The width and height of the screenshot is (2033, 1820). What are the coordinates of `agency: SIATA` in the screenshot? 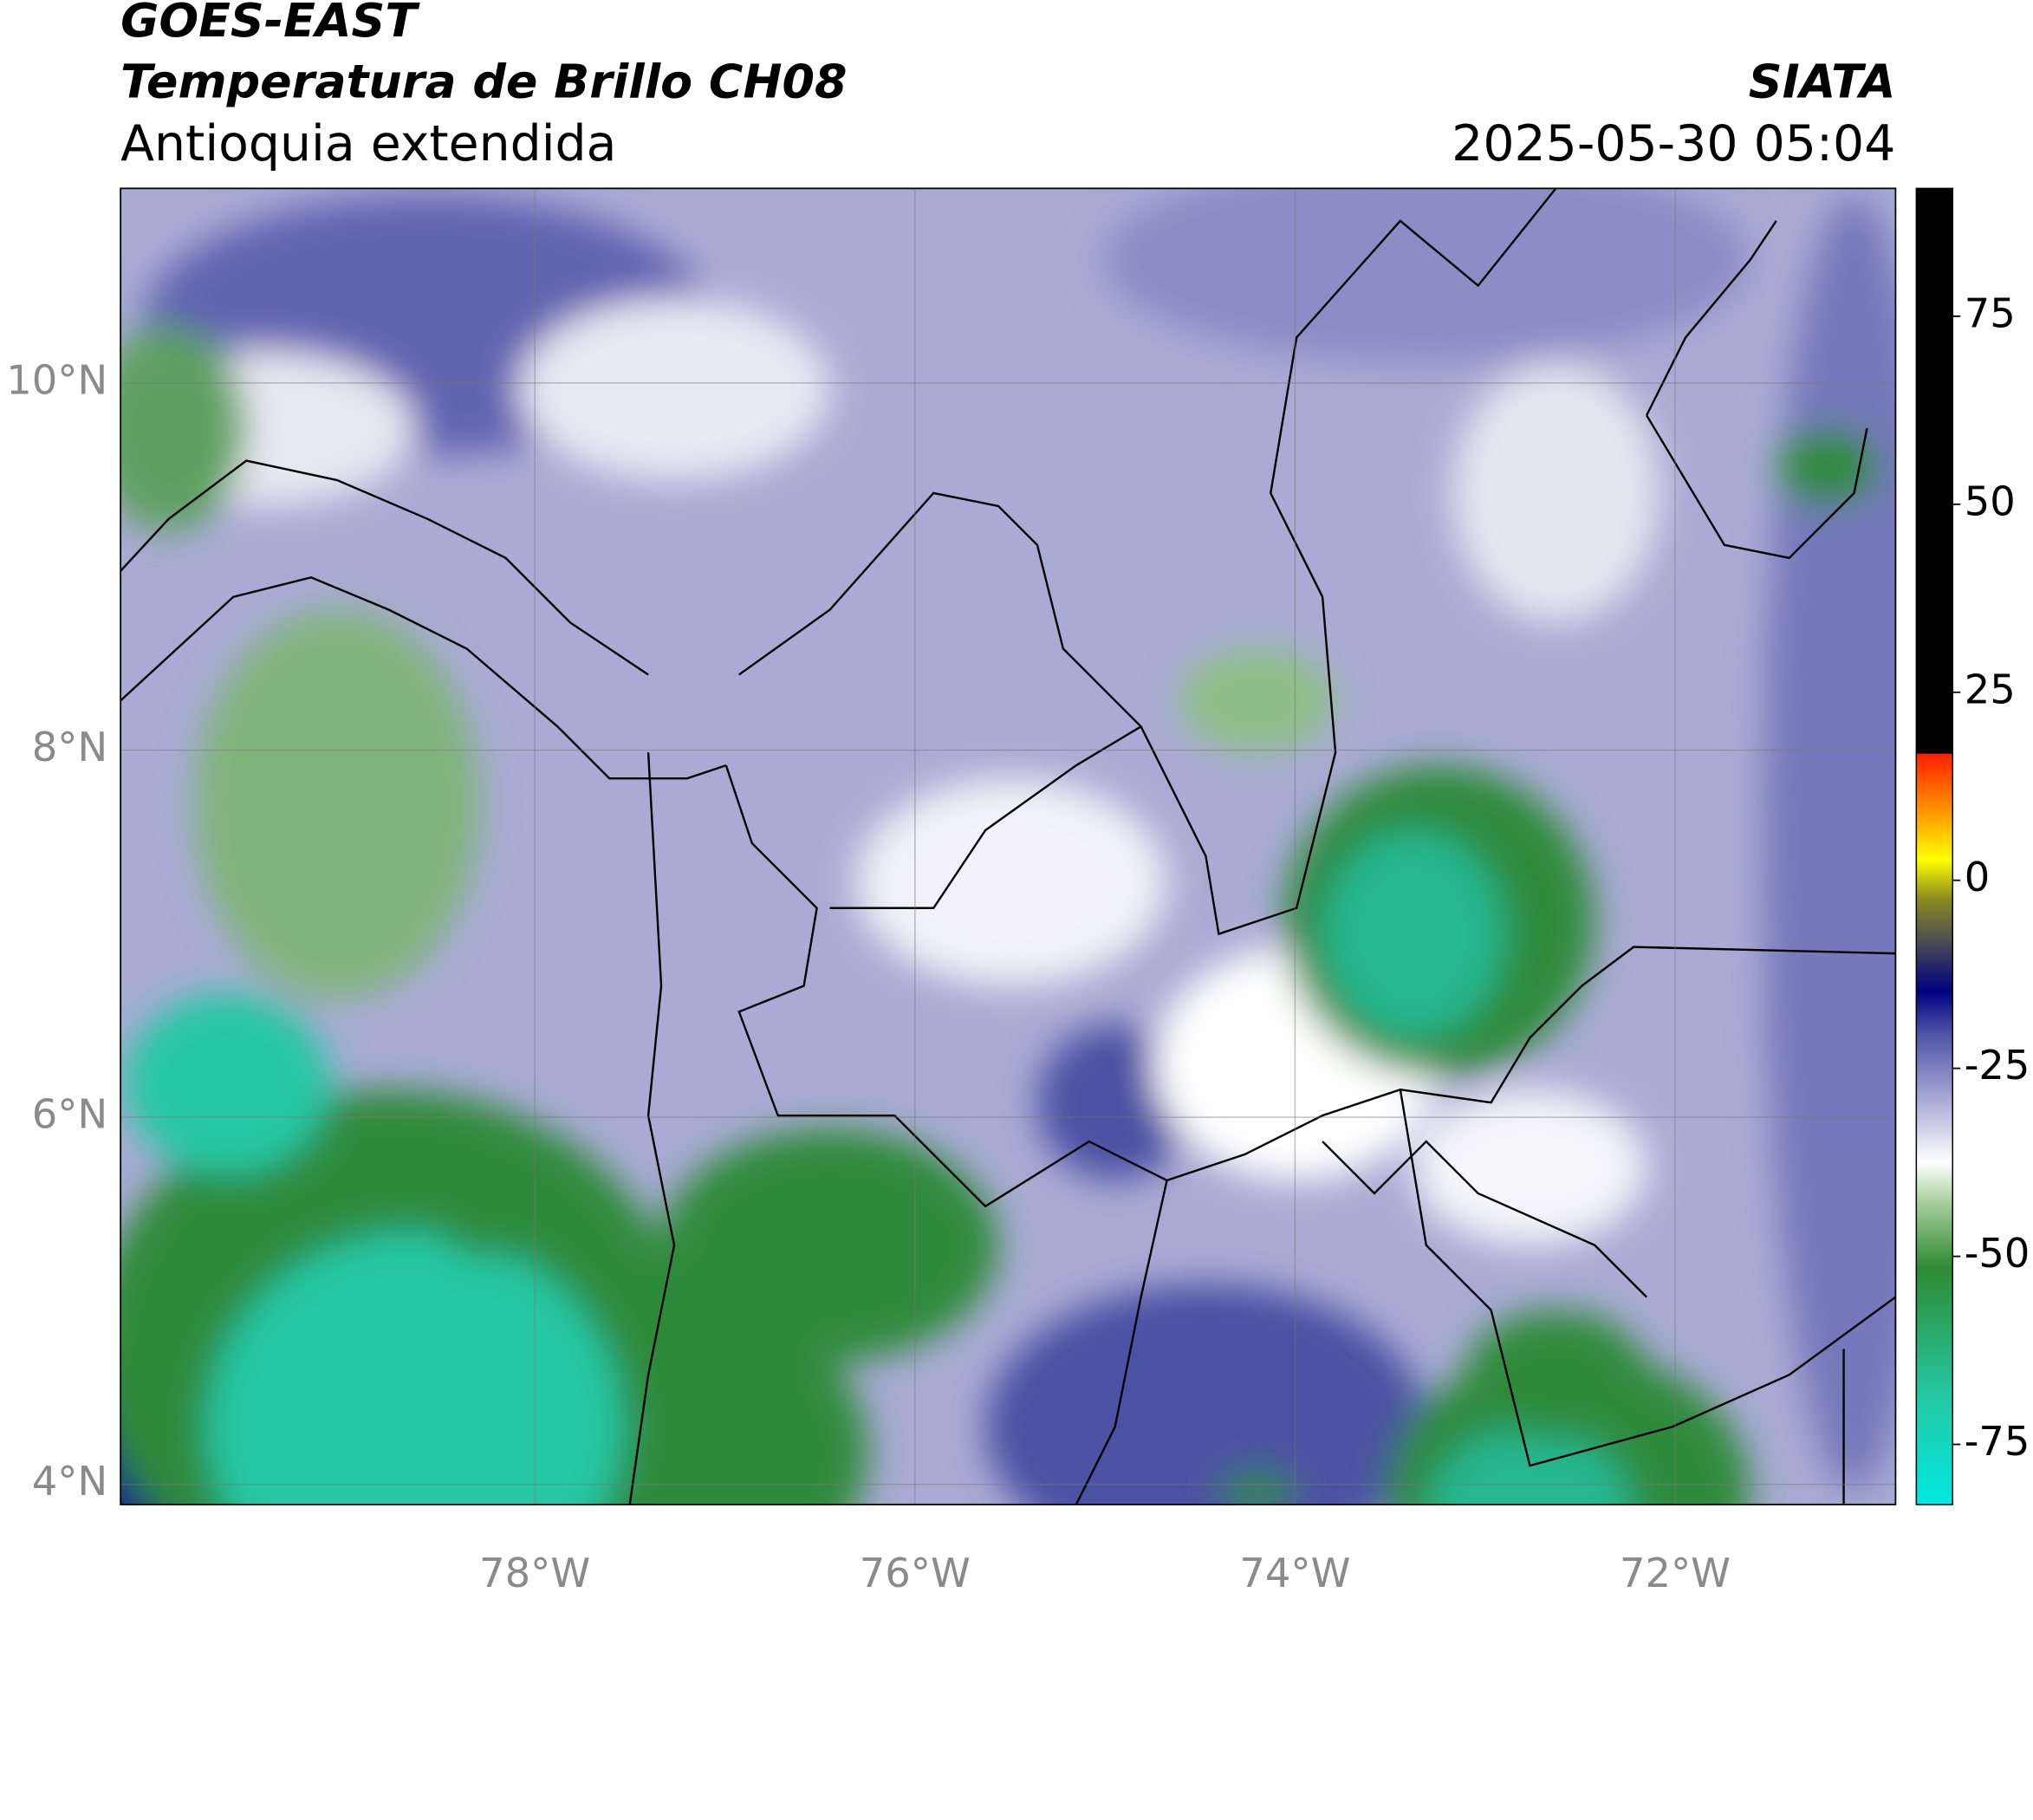 It's located at (1822, 81).